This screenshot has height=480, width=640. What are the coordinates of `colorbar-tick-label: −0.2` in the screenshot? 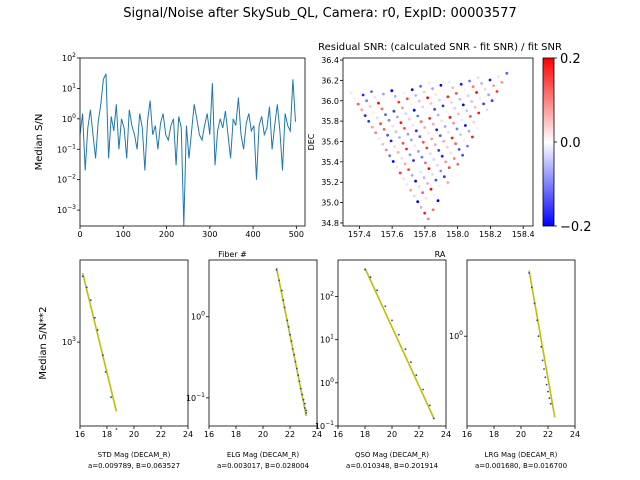 It's located at (576, 227).